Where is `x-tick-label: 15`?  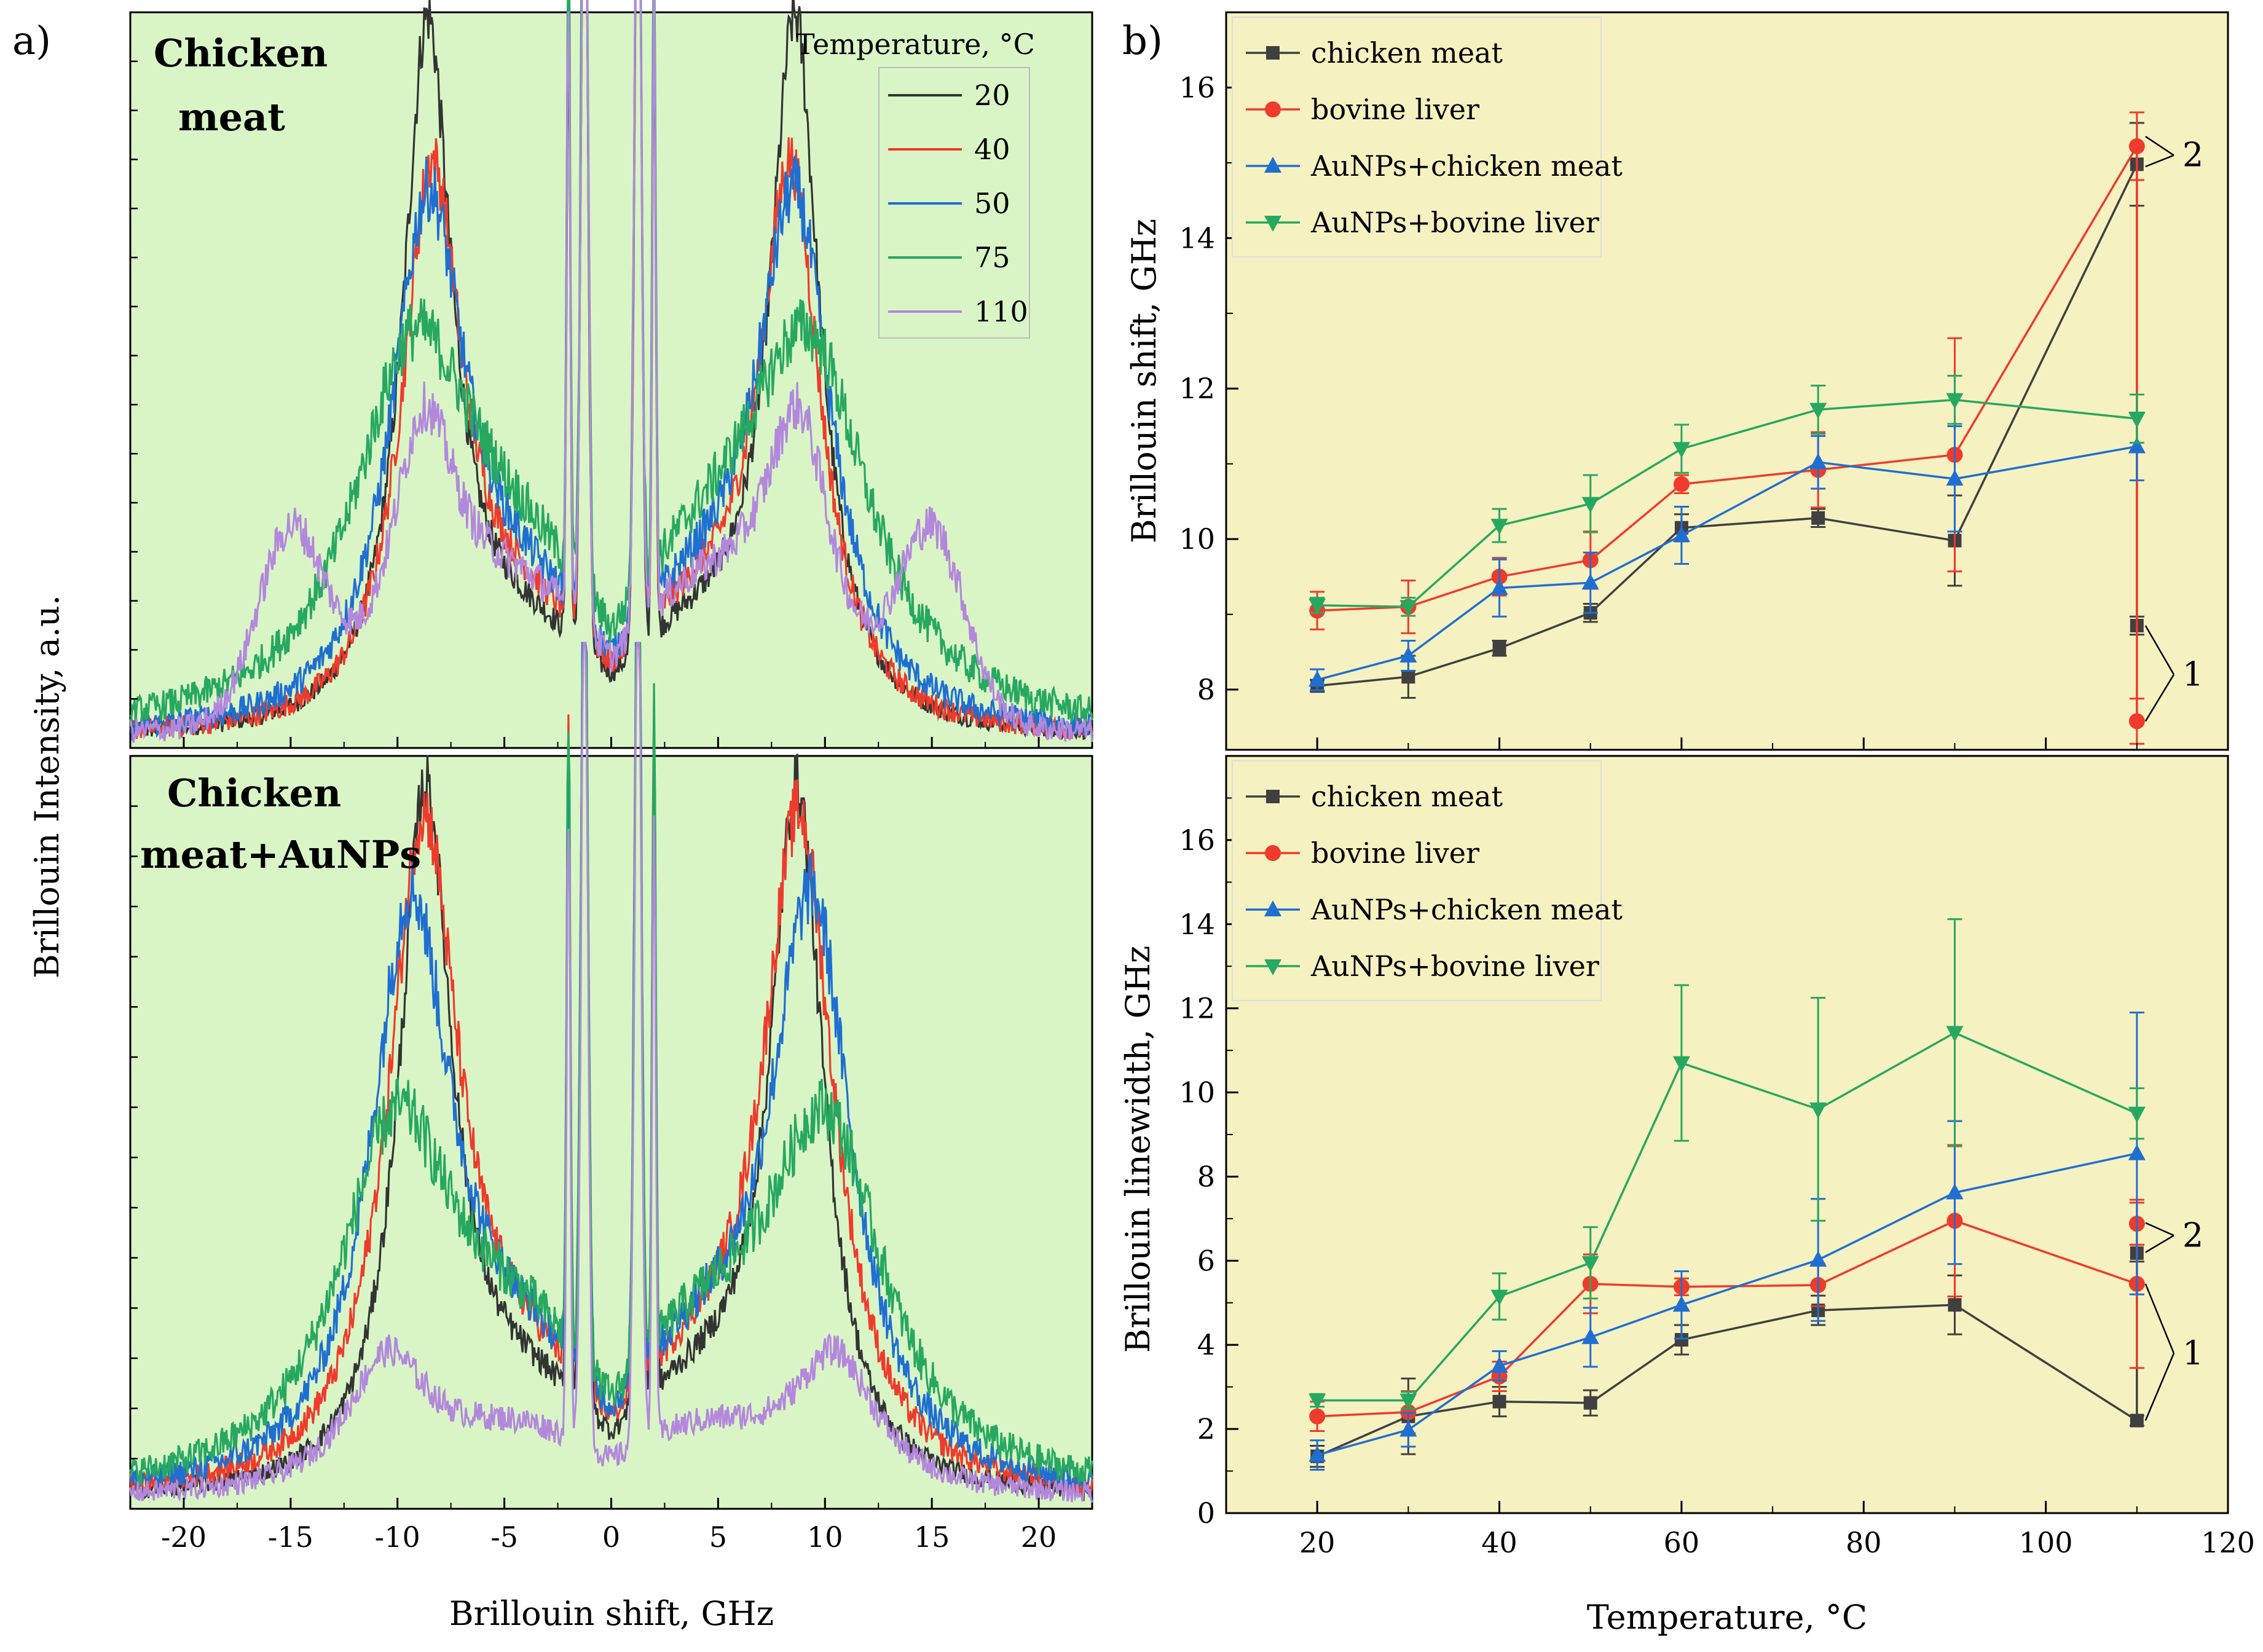
x-tick-label: 15 is located at coordinates (932, 1537).